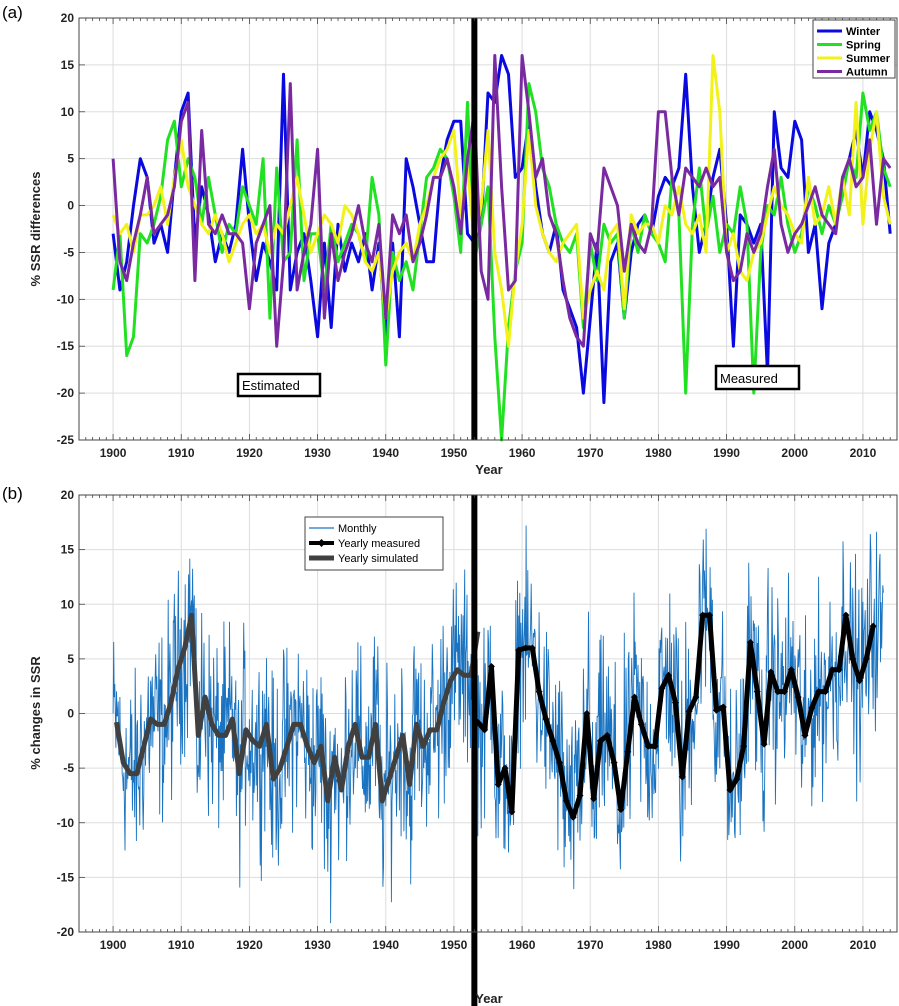 The image size is (899, 1006). What do you see at coordinates (71, 229) in the screenshot?
I see `panel-a-y-ticks: -25 -20 -15 -10 -5 0 5 10 15 20` at bounding box center [71, 229].